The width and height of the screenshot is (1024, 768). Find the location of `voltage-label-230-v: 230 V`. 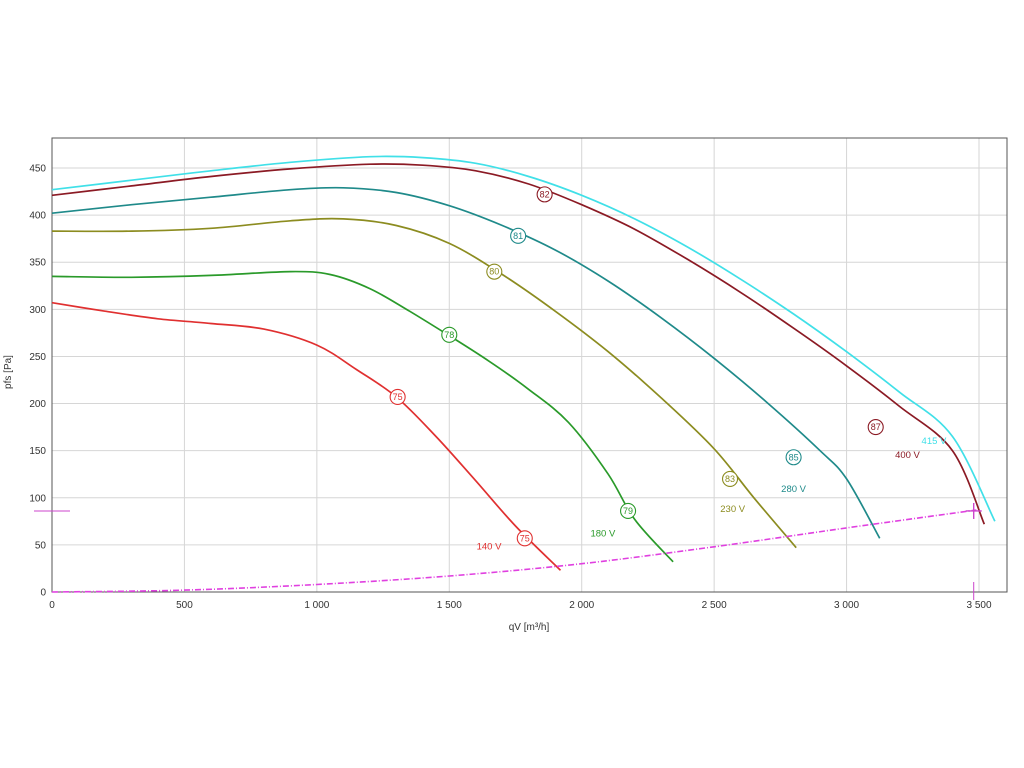

voltage-label-230-v: 230 V is located at coordinates (732, 509).